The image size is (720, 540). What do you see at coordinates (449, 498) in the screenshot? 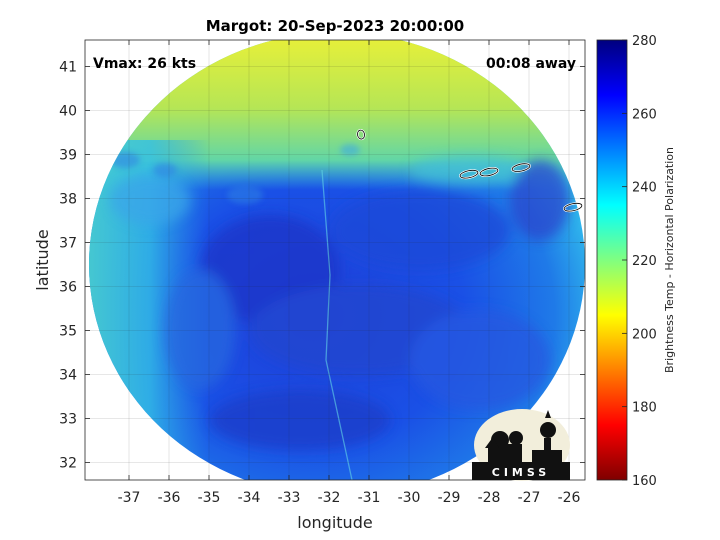
I see `x-tick-label: -29` at bounding box center [449, 498].